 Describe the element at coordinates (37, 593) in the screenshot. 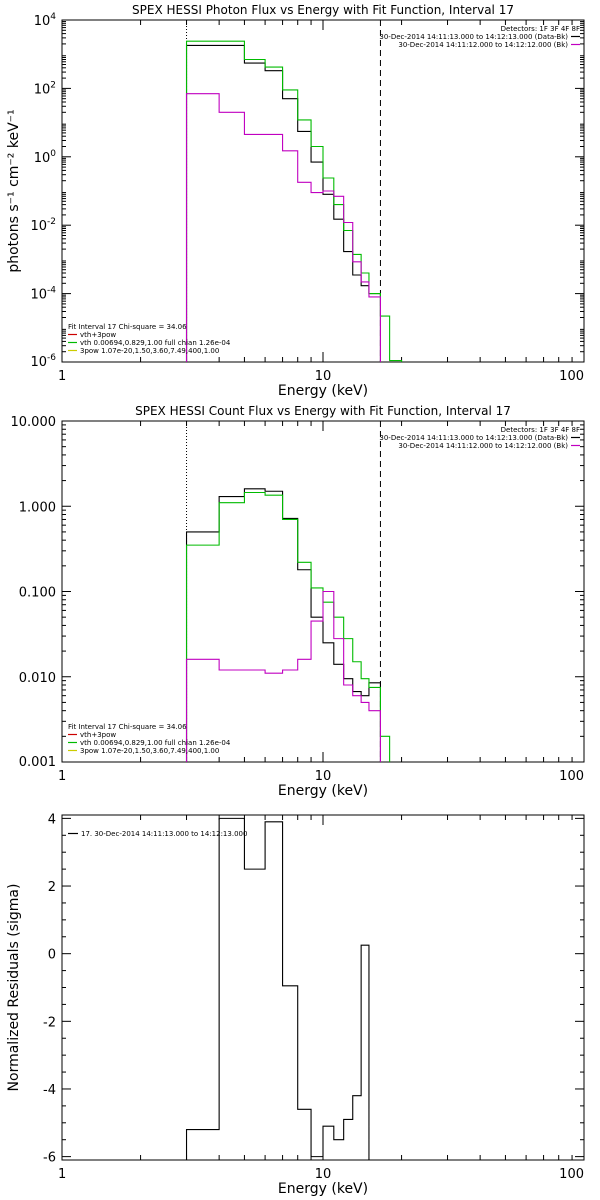

I see `y-tick-label: 0.100` at that location.